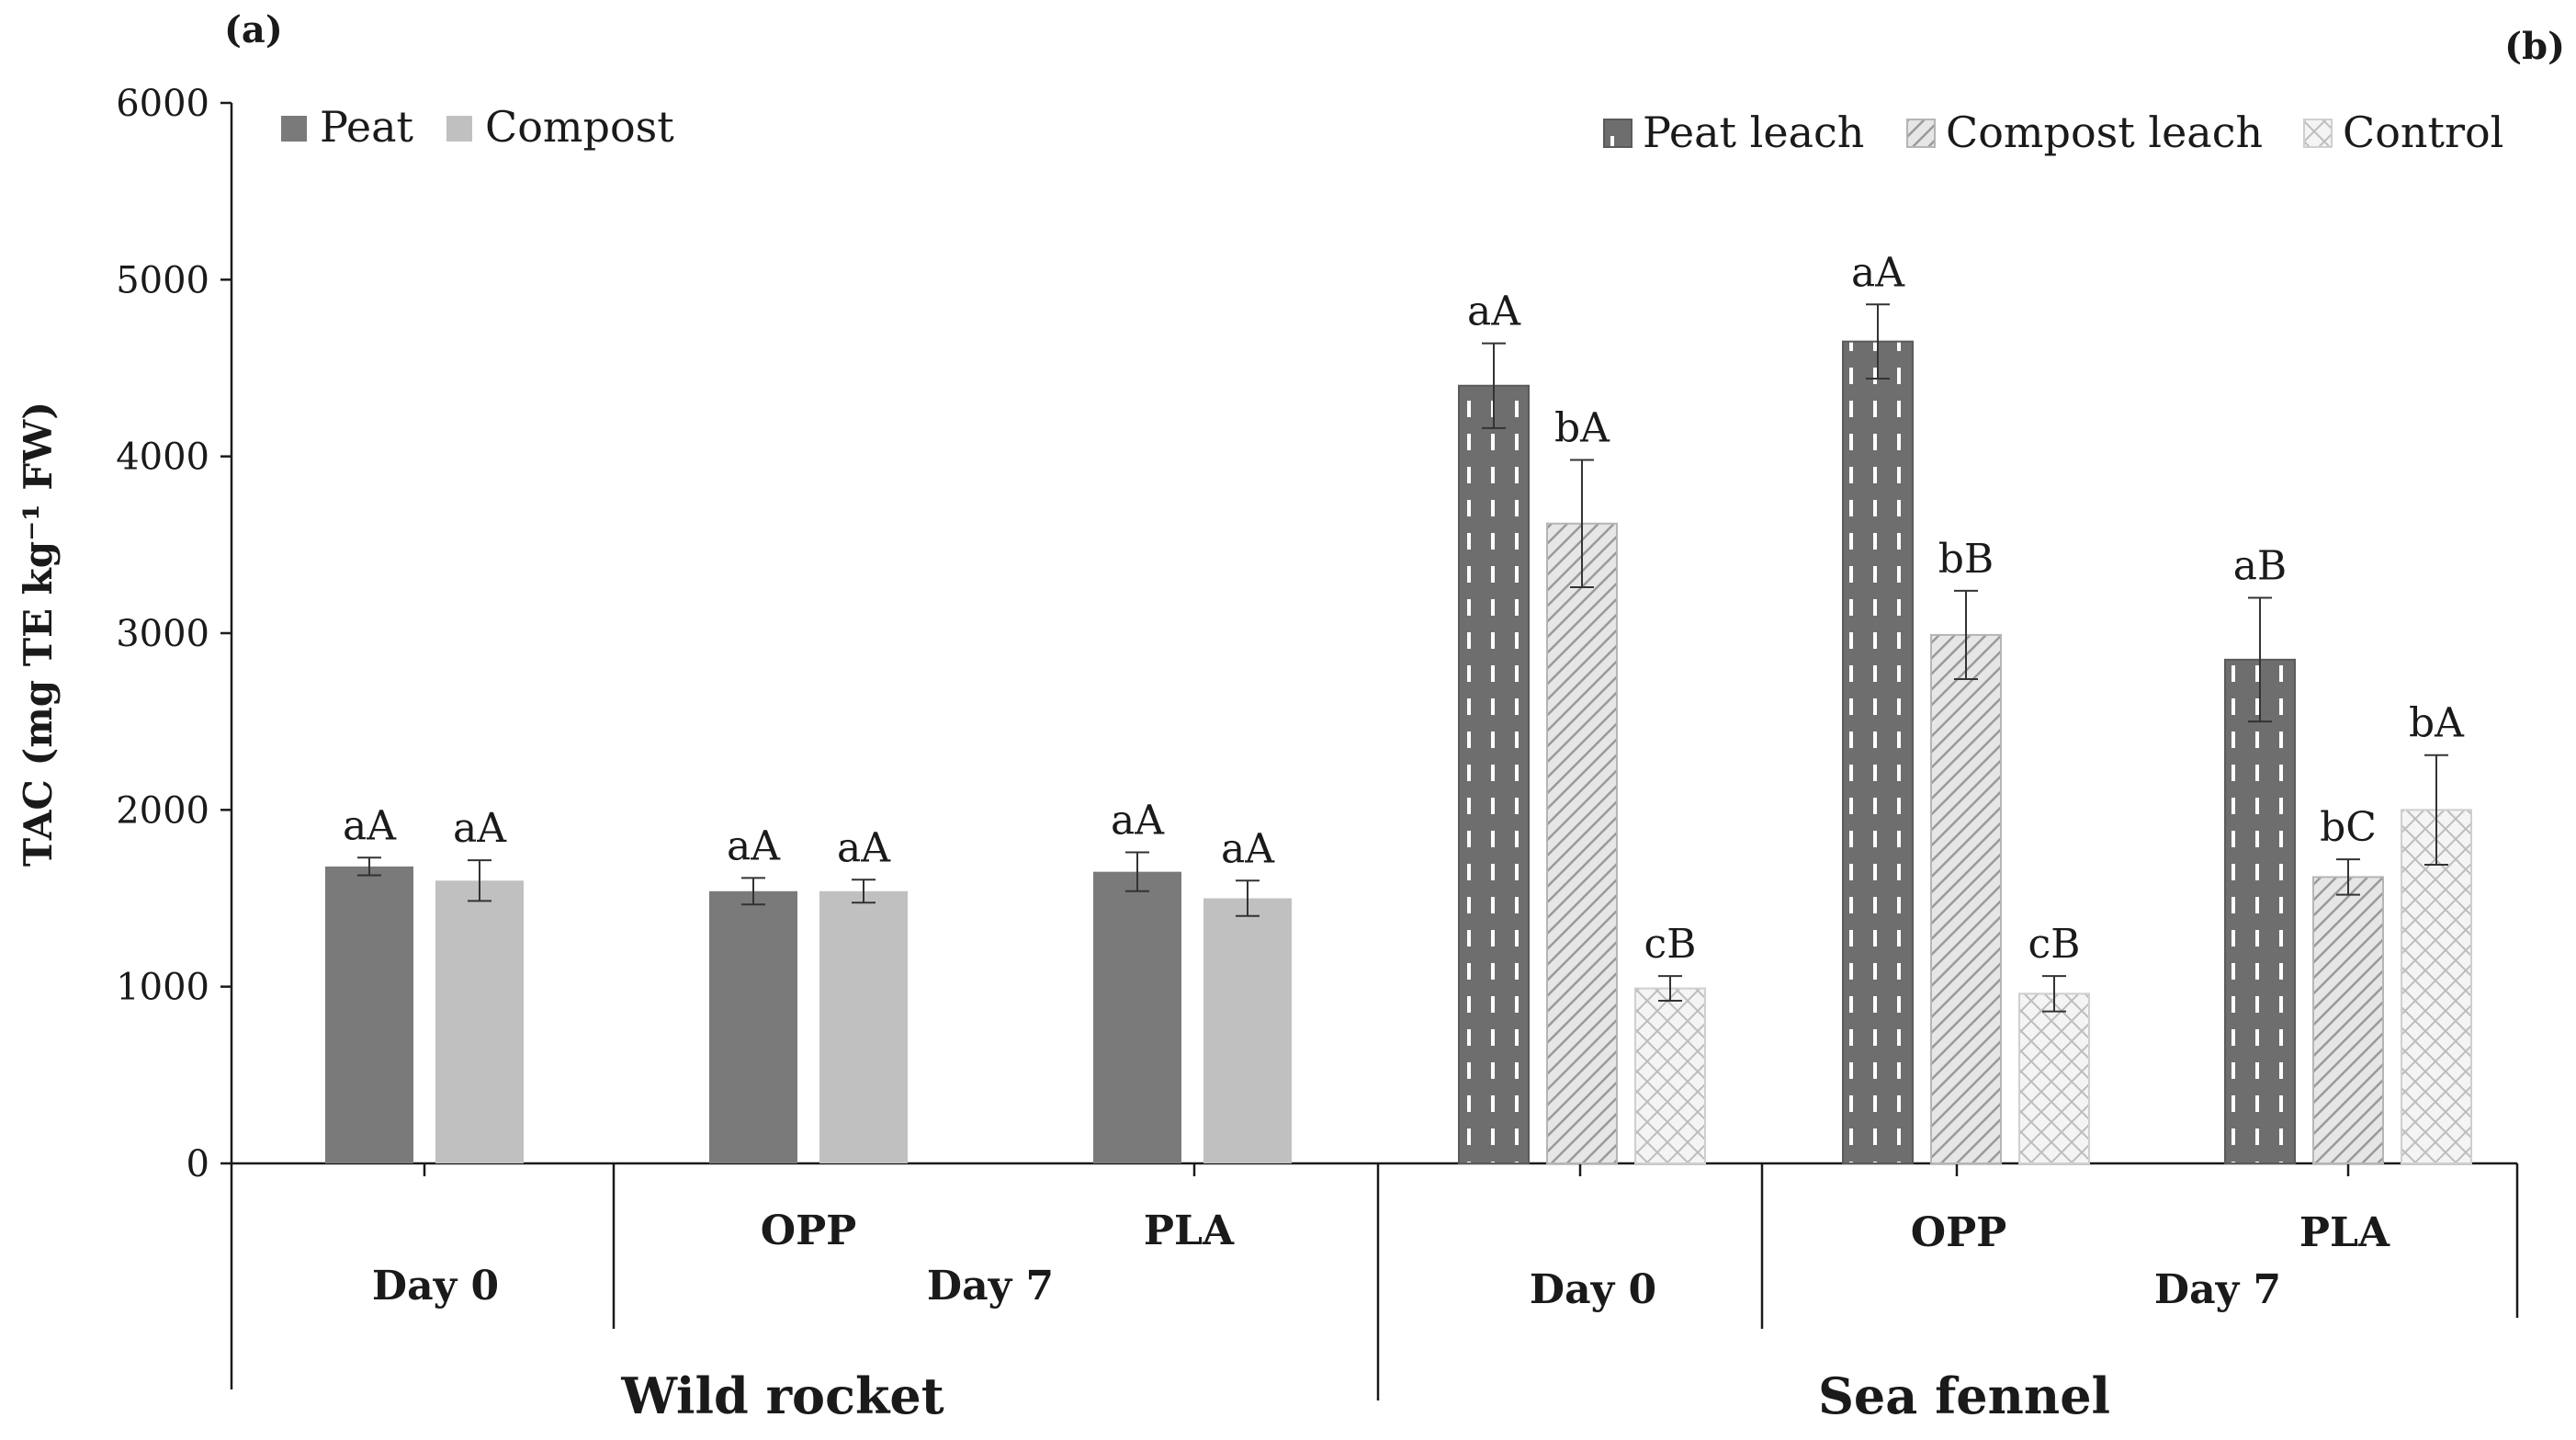 The image size is (2576, 1440). Describe the element at coordinates (2104, 132) in the screenshot. I see `legend-label-compost-leach: Compost leach` at that location.